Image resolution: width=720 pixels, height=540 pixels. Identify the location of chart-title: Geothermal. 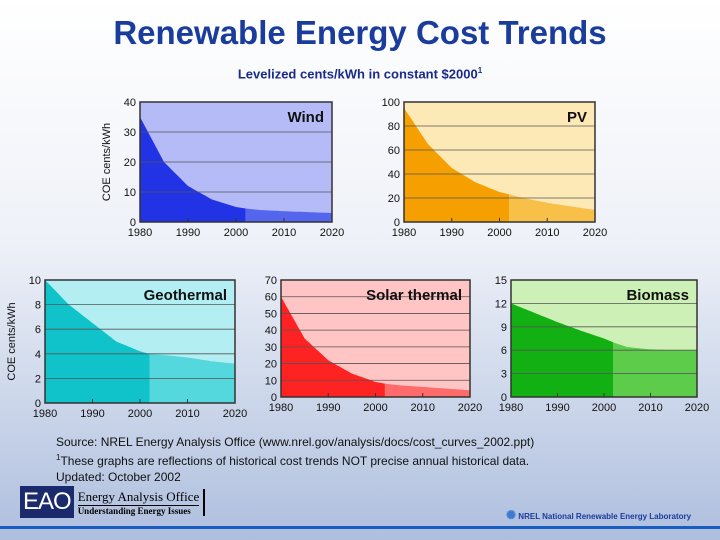
(185, 295).